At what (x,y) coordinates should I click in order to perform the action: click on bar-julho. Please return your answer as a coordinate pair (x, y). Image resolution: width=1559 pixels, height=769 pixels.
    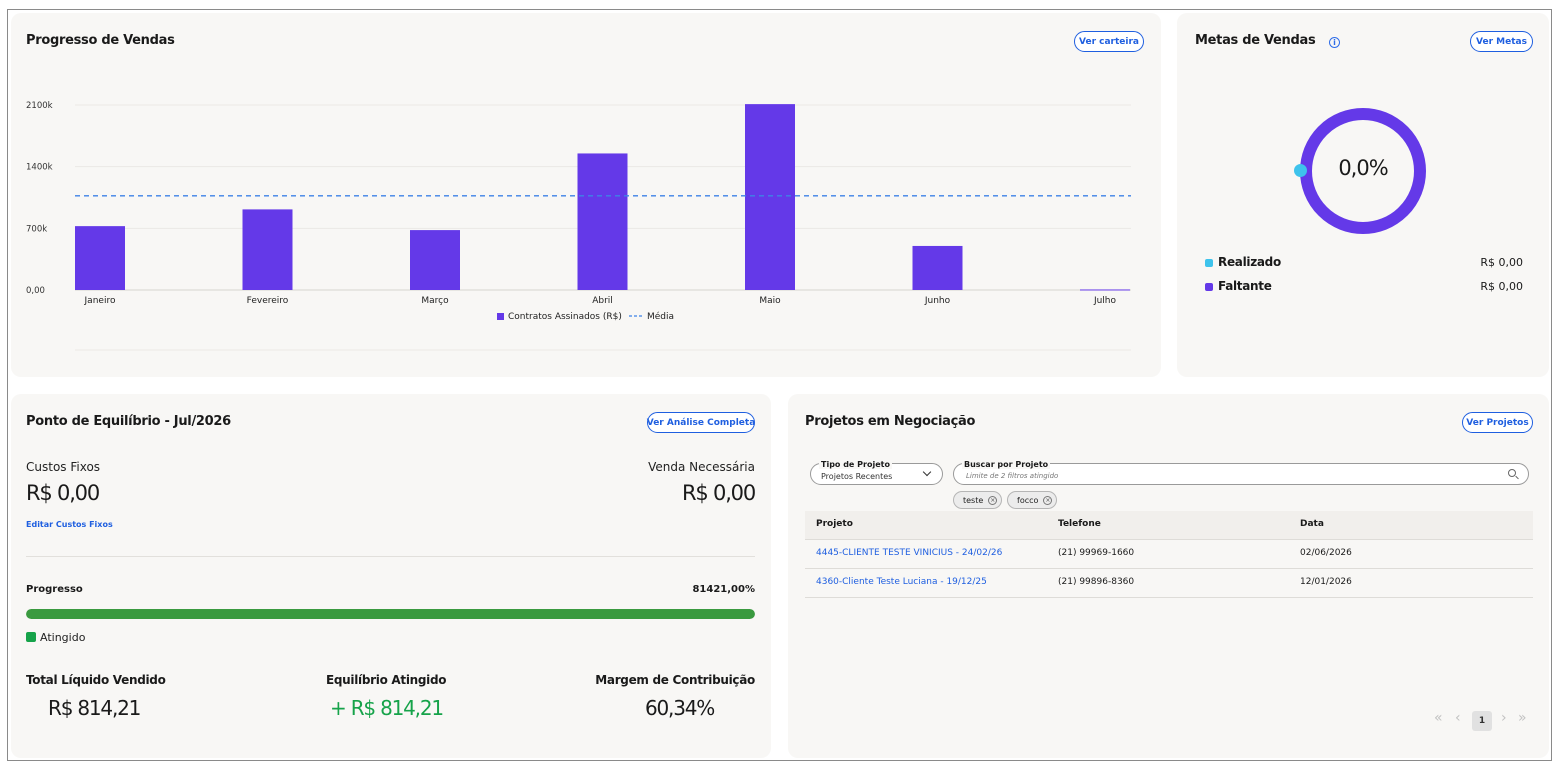
    Looking at the image, I should click on (1105, 290).